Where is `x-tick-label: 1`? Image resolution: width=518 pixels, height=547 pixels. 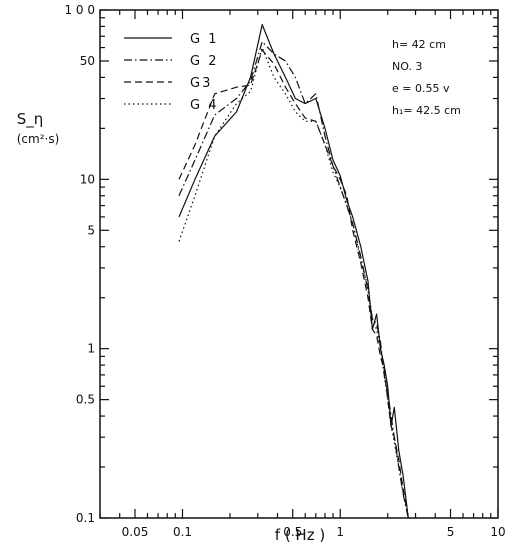
x-tick-label: 1 is located at coordinates (340, 532).